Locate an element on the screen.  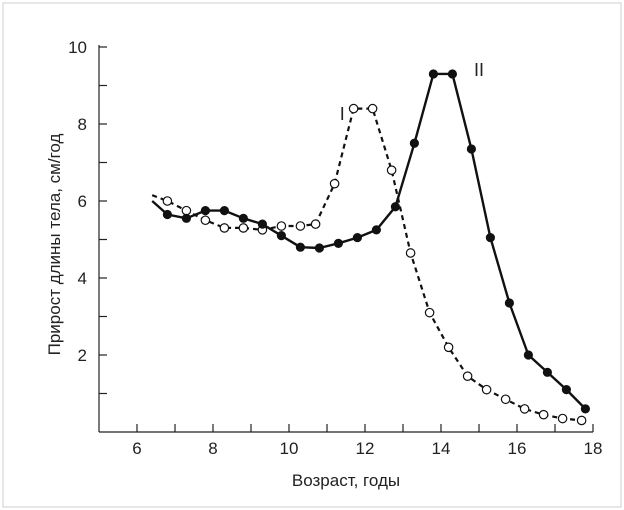
series-annotation: I is located at coordinates (342, 114).